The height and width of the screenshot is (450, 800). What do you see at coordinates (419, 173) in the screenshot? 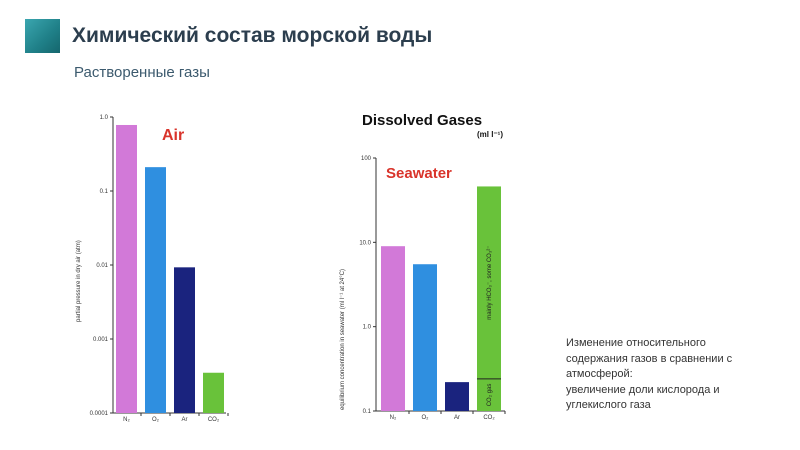
I see `seawater-chart-tag: Seawater` at bounding box center [419, 173].